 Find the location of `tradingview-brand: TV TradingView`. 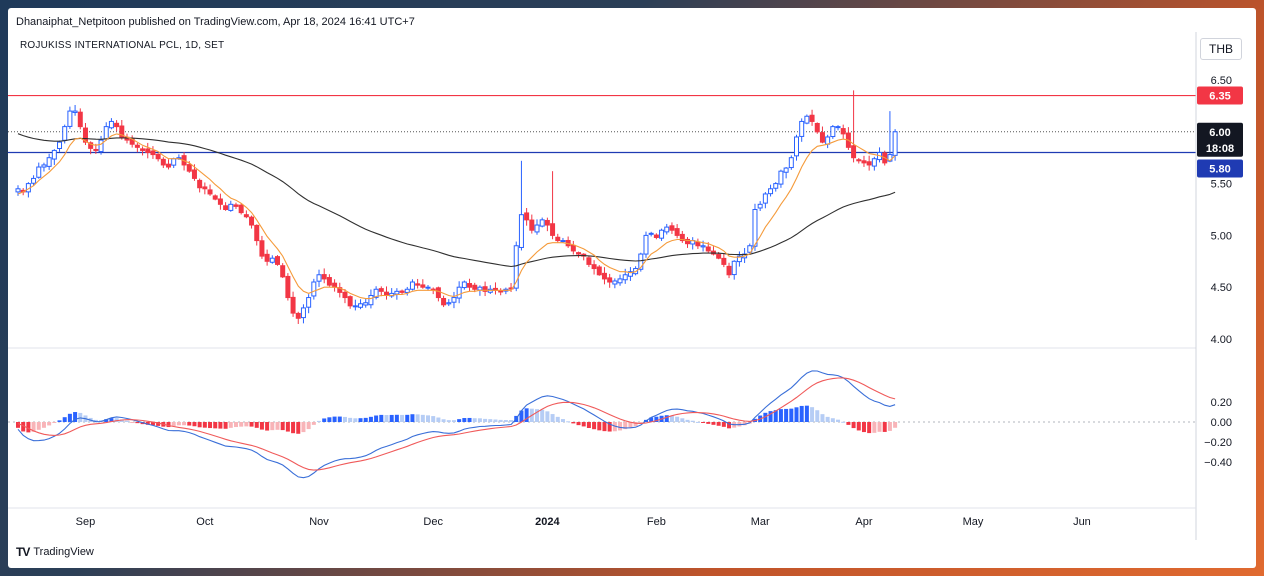

tradingview-brand: TV TradingView is located at coordinates (55, 552).